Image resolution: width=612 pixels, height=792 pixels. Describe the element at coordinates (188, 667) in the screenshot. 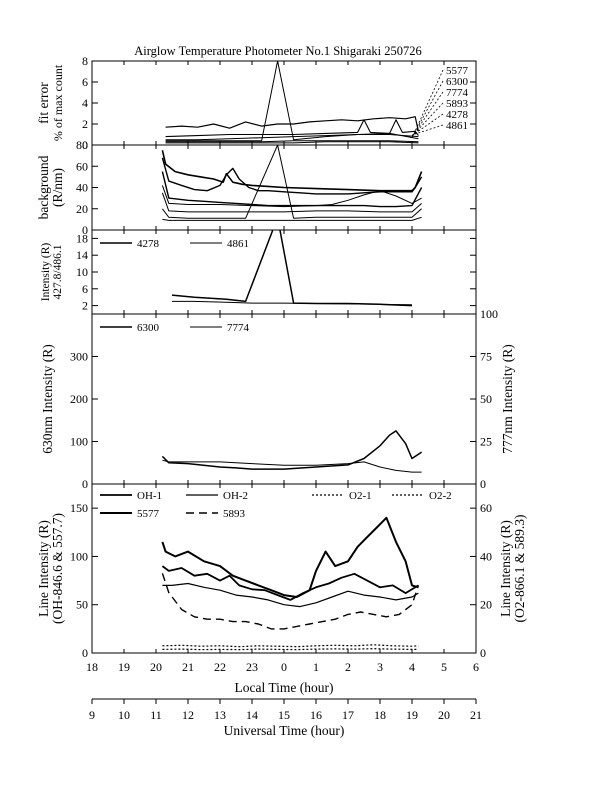

I see `x-tick-label: 21` at that location.